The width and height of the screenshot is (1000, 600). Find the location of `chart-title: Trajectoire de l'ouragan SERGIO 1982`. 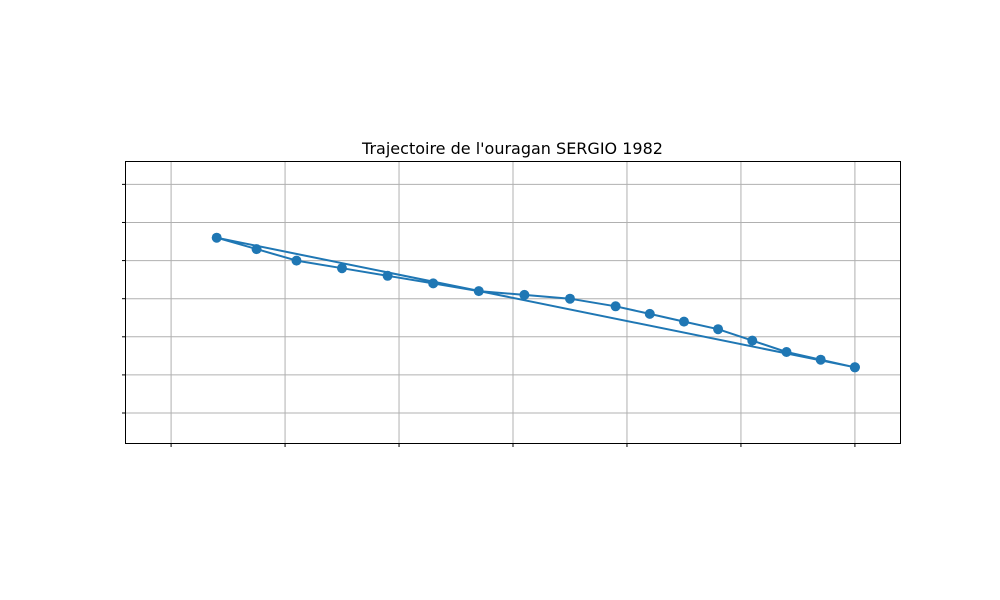

chart-title: Trajectoire de l'ouragan SERGIO 1982 is located at coordinates (512, 148).